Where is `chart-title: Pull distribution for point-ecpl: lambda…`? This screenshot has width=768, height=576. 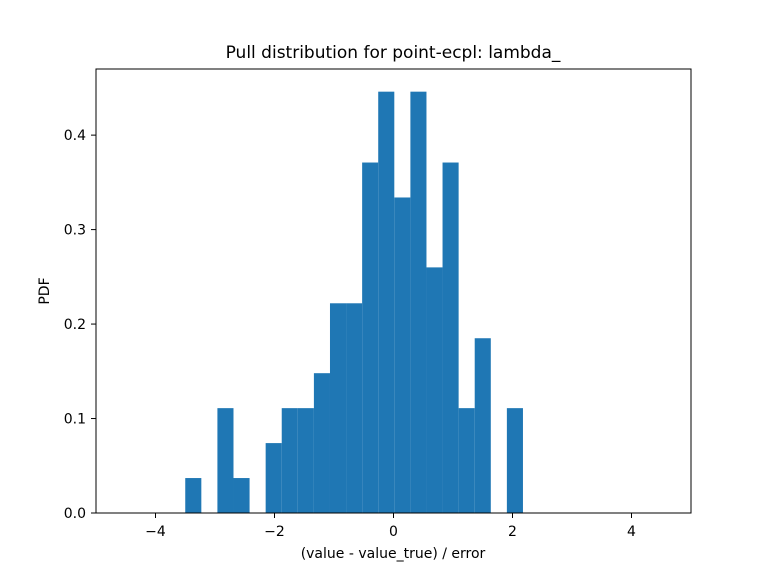
chart-title: Pull distribution for point-ecpl: lambda… is located at coordinates (393, 53).